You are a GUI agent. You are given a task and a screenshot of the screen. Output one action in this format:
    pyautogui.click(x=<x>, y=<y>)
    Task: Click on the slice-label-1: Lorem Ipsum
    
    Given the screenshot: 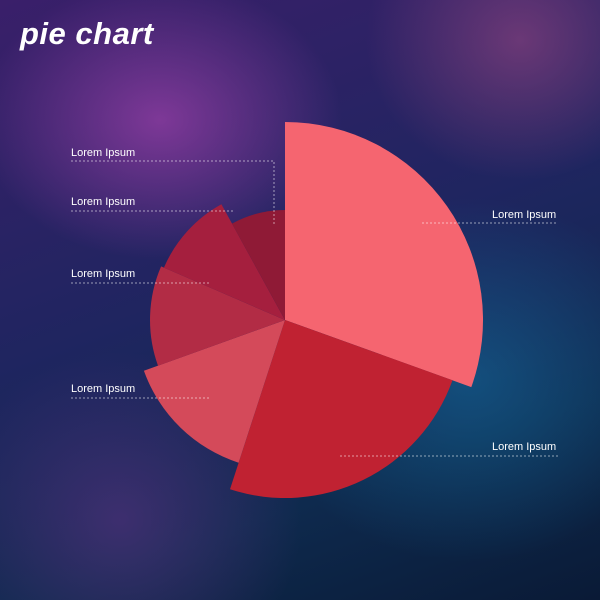 What is the action you would take?
    pyautogui.click(x=524, y=215)
    